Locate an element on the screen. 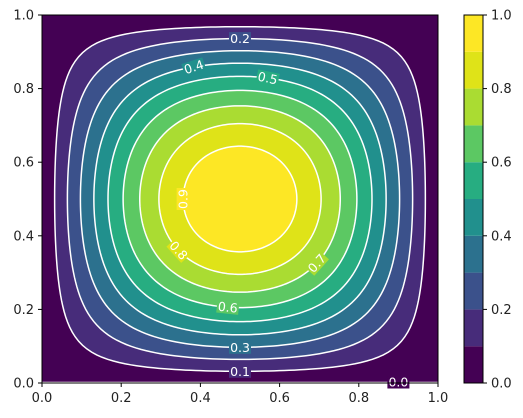 The image size is (523, 418). colorbar-frame is located at coordinates (473, 199).